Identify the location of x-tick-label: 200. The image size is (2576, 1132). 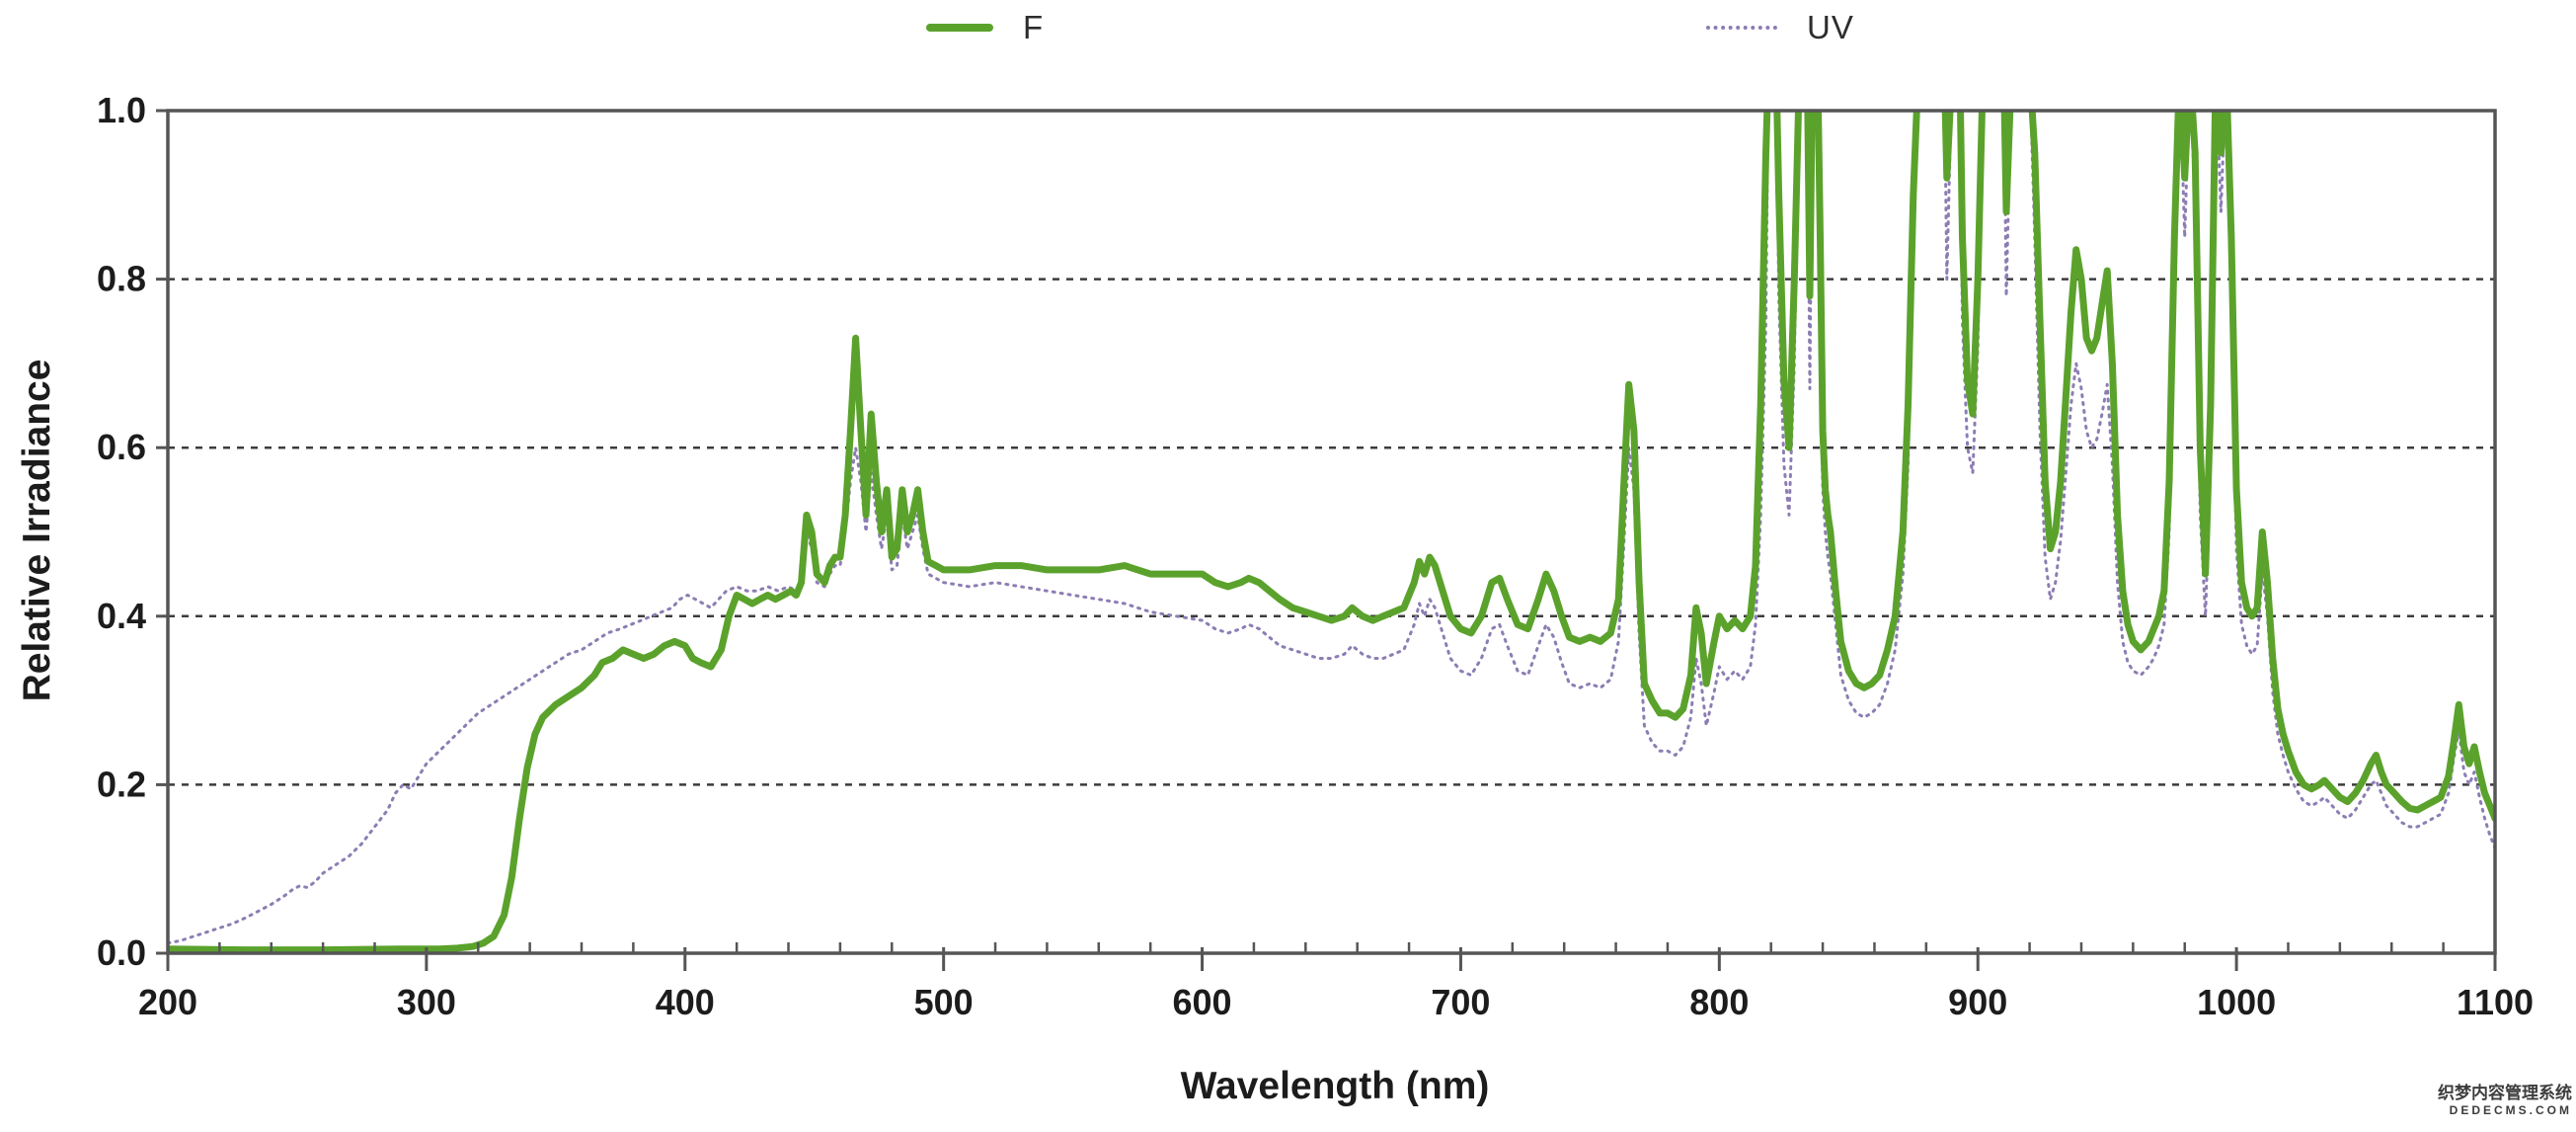
(167, 1002).